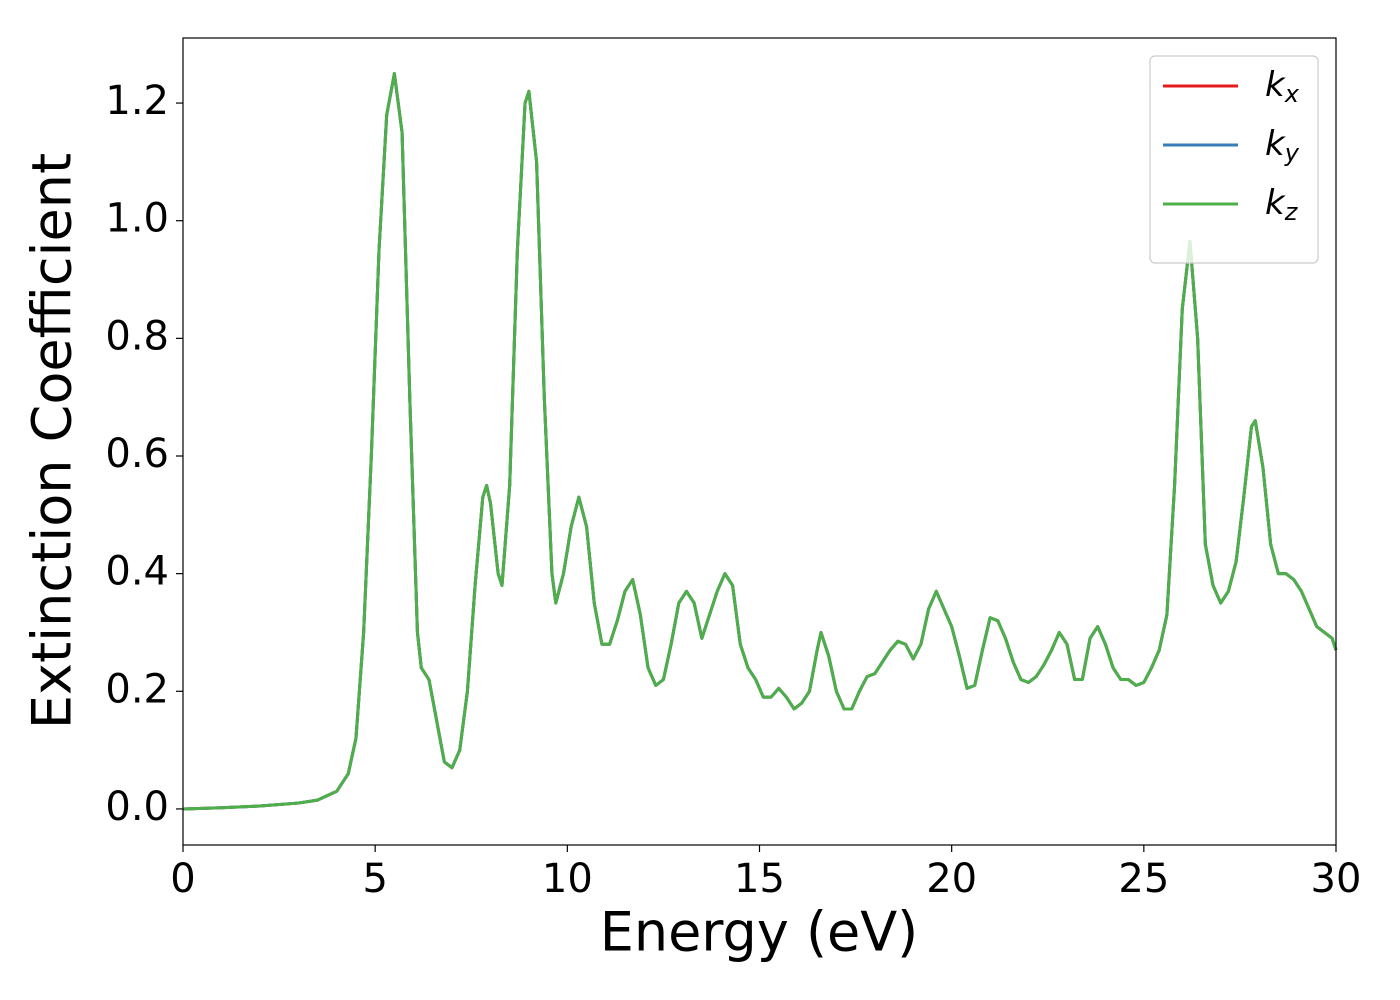 The width and height of the screenshot is (1400, 1000). What do you see at coordinates (52, 441) in the screenshot?
I see `y-axis-label: Extinction Coefficient` at bounding box center [52, 441].